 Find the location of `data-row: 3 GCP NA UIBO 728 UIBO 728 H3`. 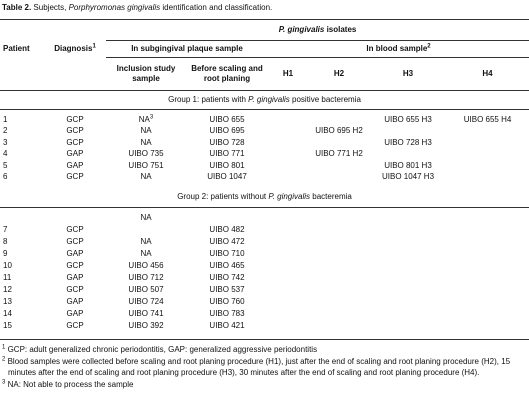

data-row: 3 GCP NA UIBO 728 UIBO 728 H3 is located at coordinates (264, 143).